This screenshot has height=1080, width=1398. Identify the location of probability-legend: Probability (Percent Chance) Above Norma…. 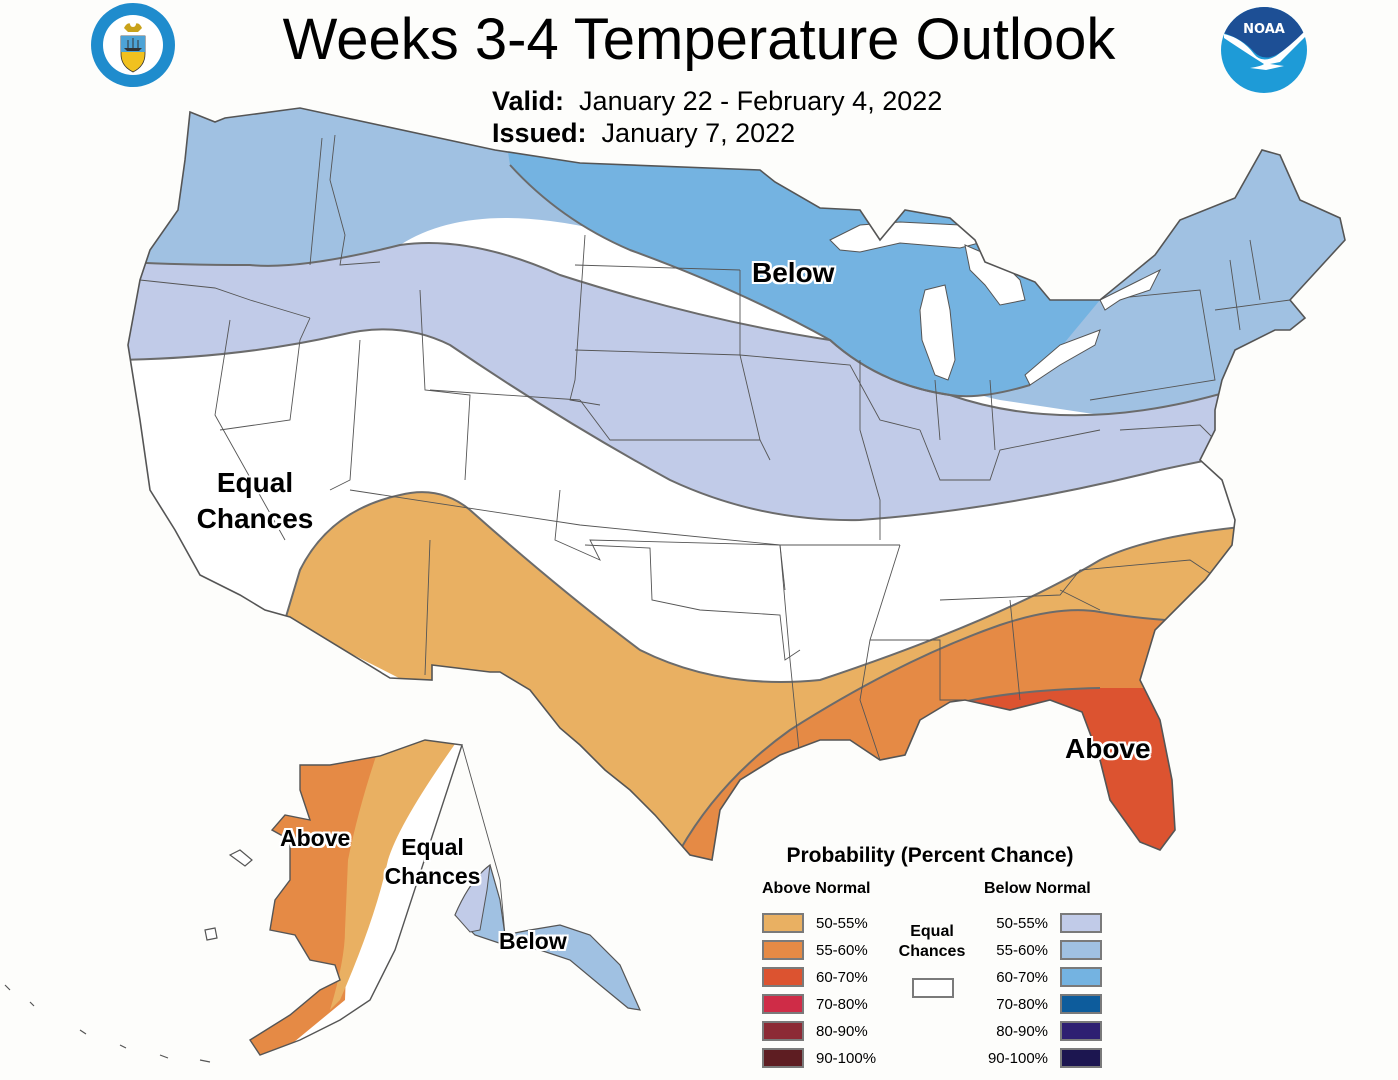
(930, 958).